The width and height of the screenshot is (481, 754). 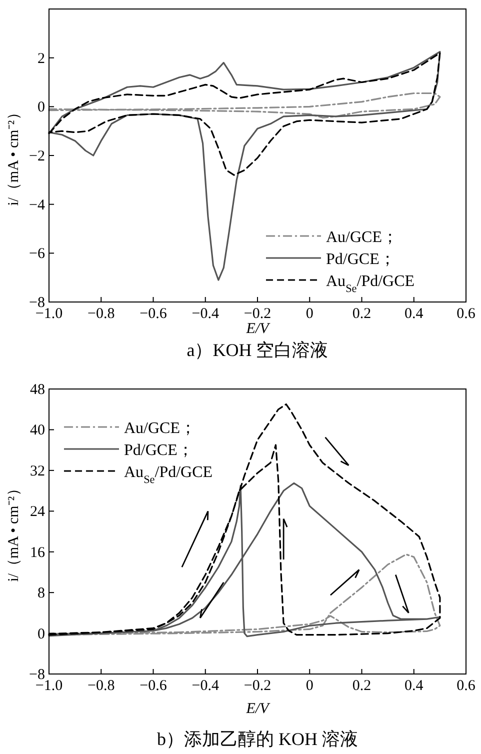 I want to click on text: a）KOH 空白溶液, so click(x=257, y=350).